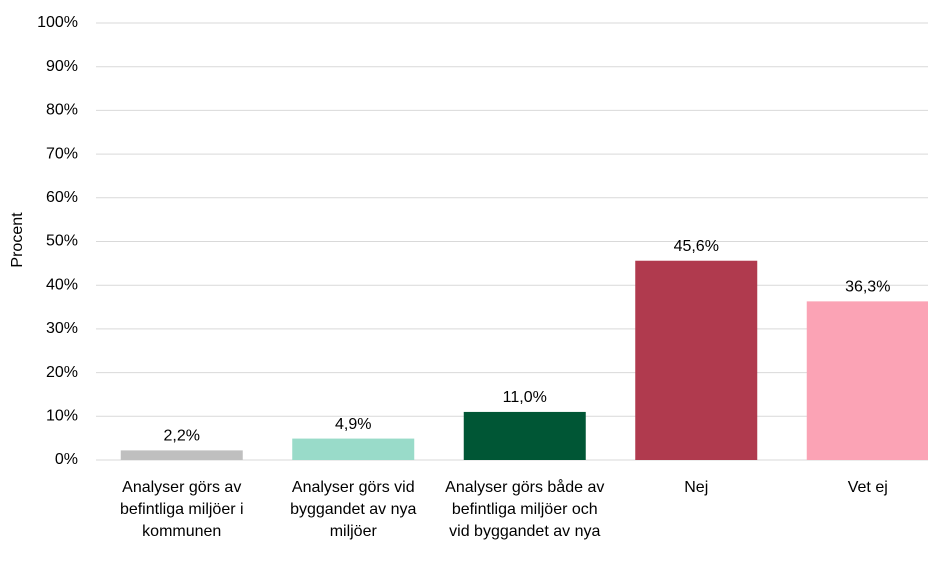 This screenshot has width=928, height=569. What do you see at coordinates (66, 459) in the screenshot?
I see `y-tick-label: 0%` at bounding box center [66, 459].